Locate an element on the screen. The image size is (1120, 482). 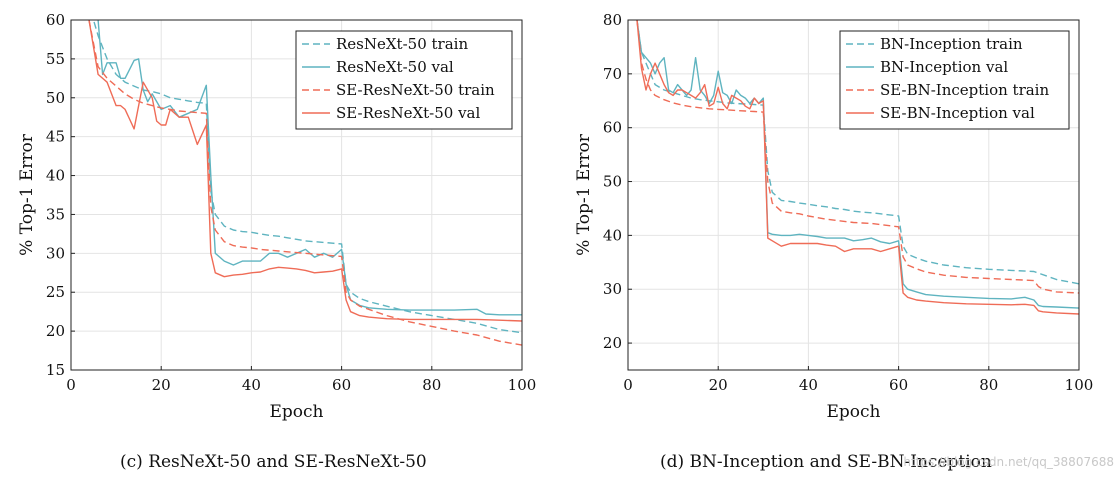
y-tick-label: 35 is located at coordinates (55, 214).